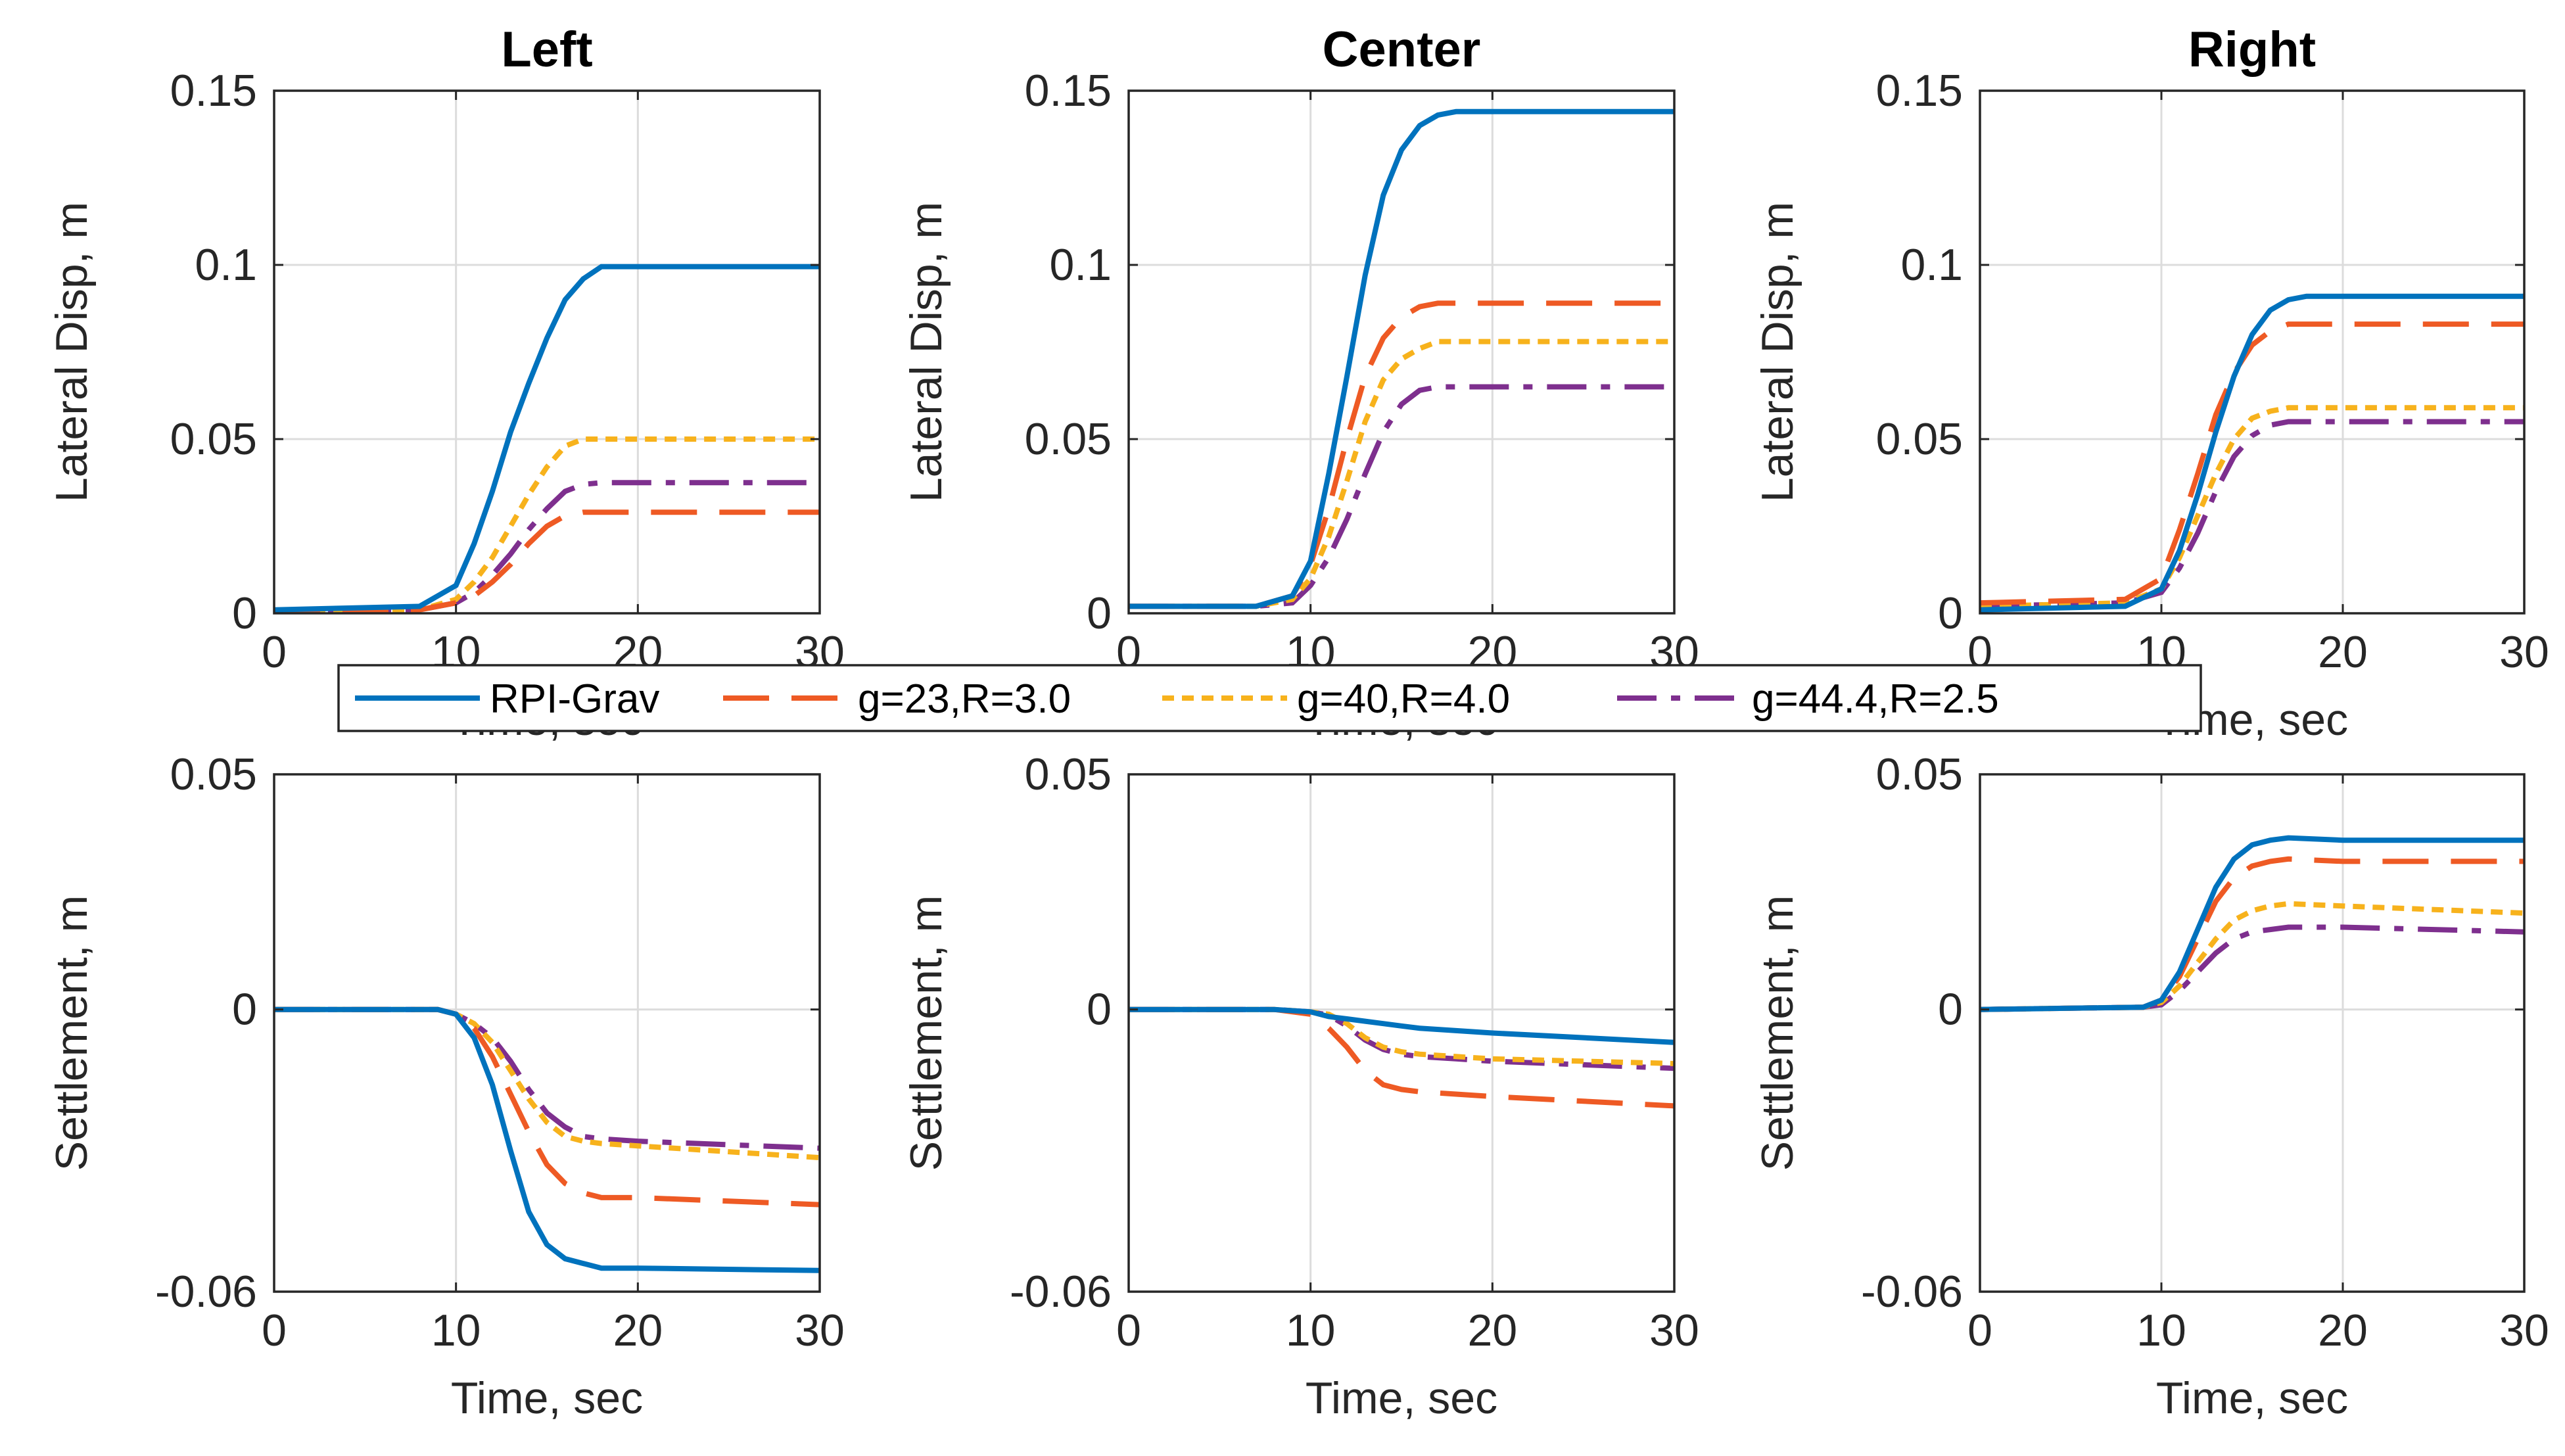 The width and height of the screenshot is (2565, 1456). Describe the element at coordinates (1402, 50) in the screenshot. I see `subplot-title: Center` at that location.